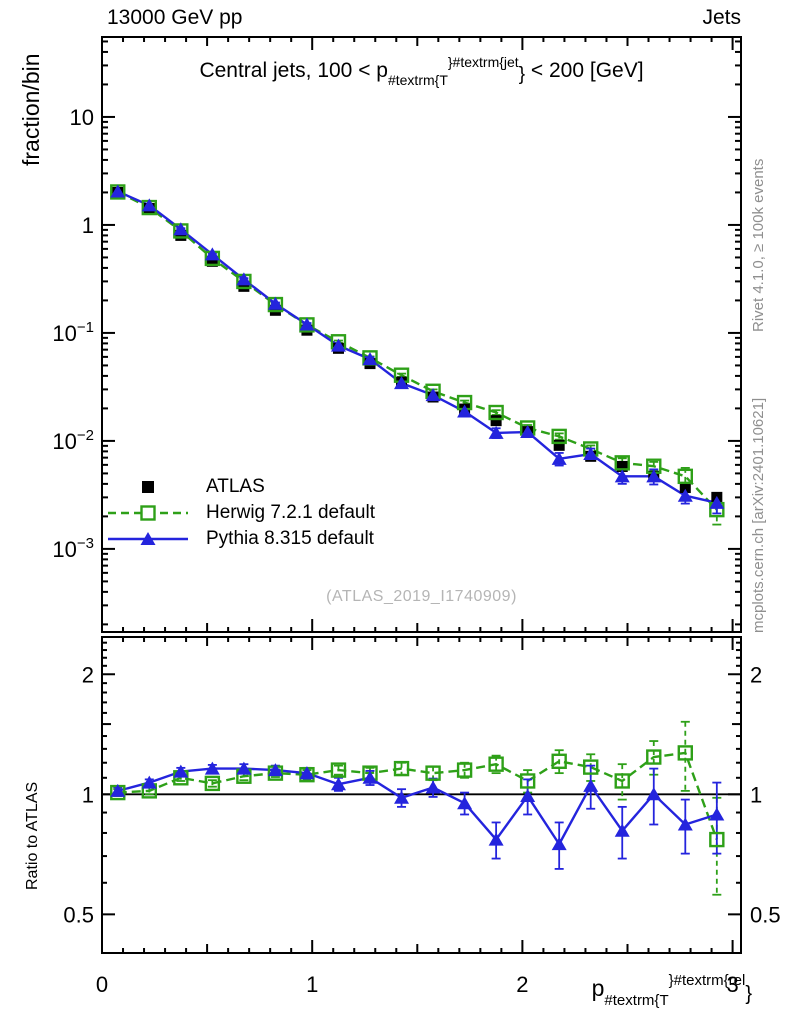 The height and width of the screenshot is (1024, 786). What do you see at coordinates (721, 17) in the screenshot?
I see `analysis-group-label: Jets` at bounding box center [721, 17].